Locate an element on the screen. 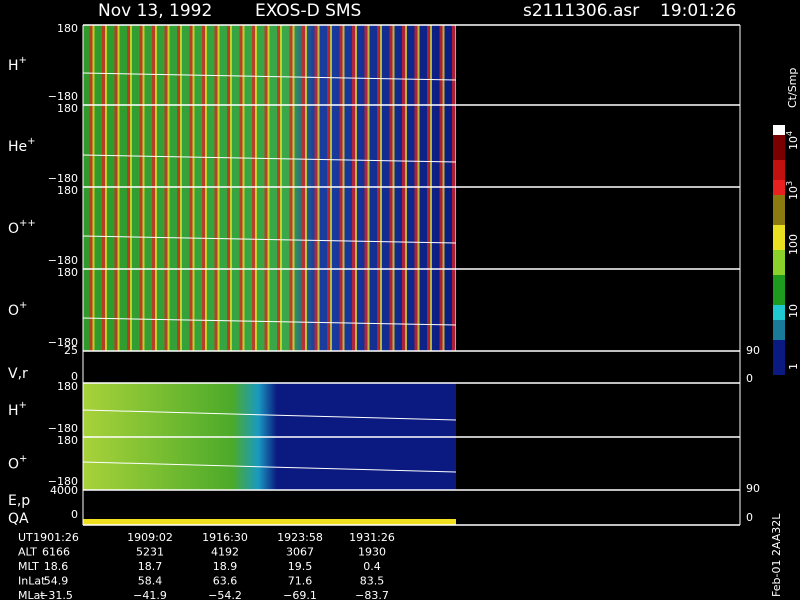 The height and width of the screenshot is (600, 800). table-value: 54.9 is located at coordinates (56, 581).